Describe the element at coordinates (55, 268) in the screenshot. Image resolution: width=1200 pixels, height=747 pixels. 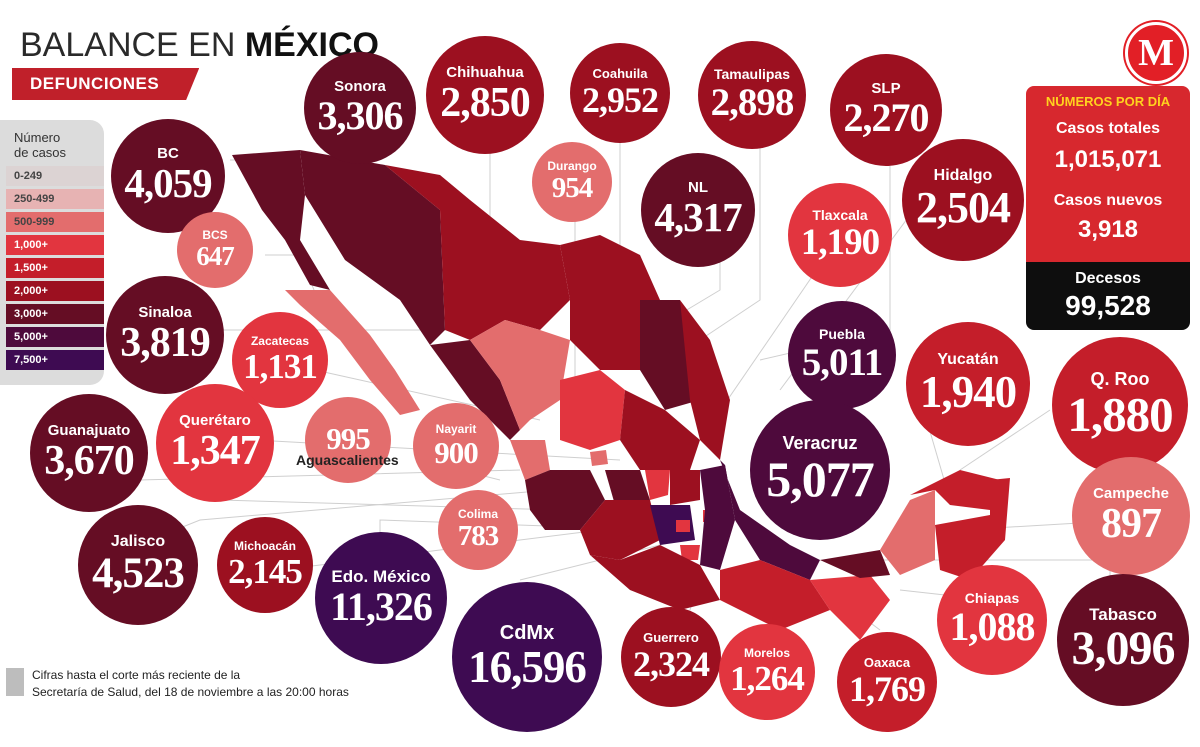
I see `legend-item: 1,500+` at that location.